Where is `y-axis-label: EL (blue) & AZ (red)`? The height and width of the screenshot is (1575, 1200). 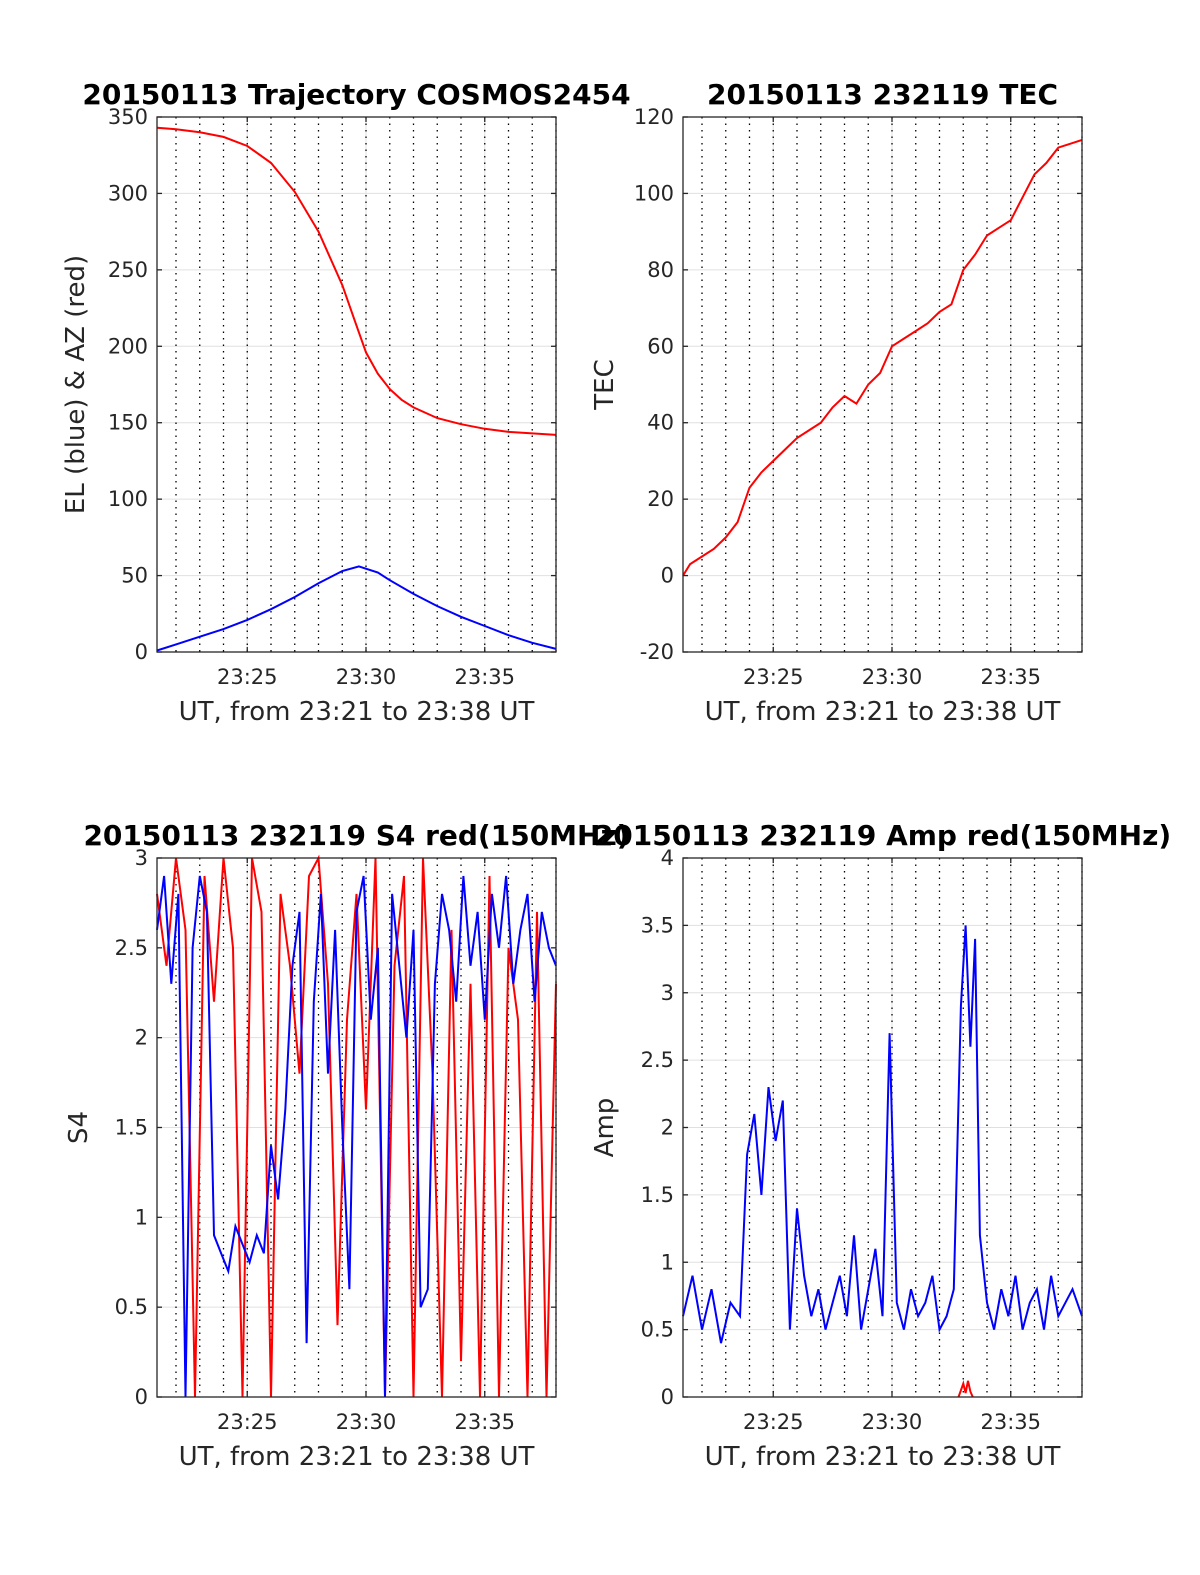
y-axis-label: EL (blue) & AZ (red) is located at coordinates (76, 384).